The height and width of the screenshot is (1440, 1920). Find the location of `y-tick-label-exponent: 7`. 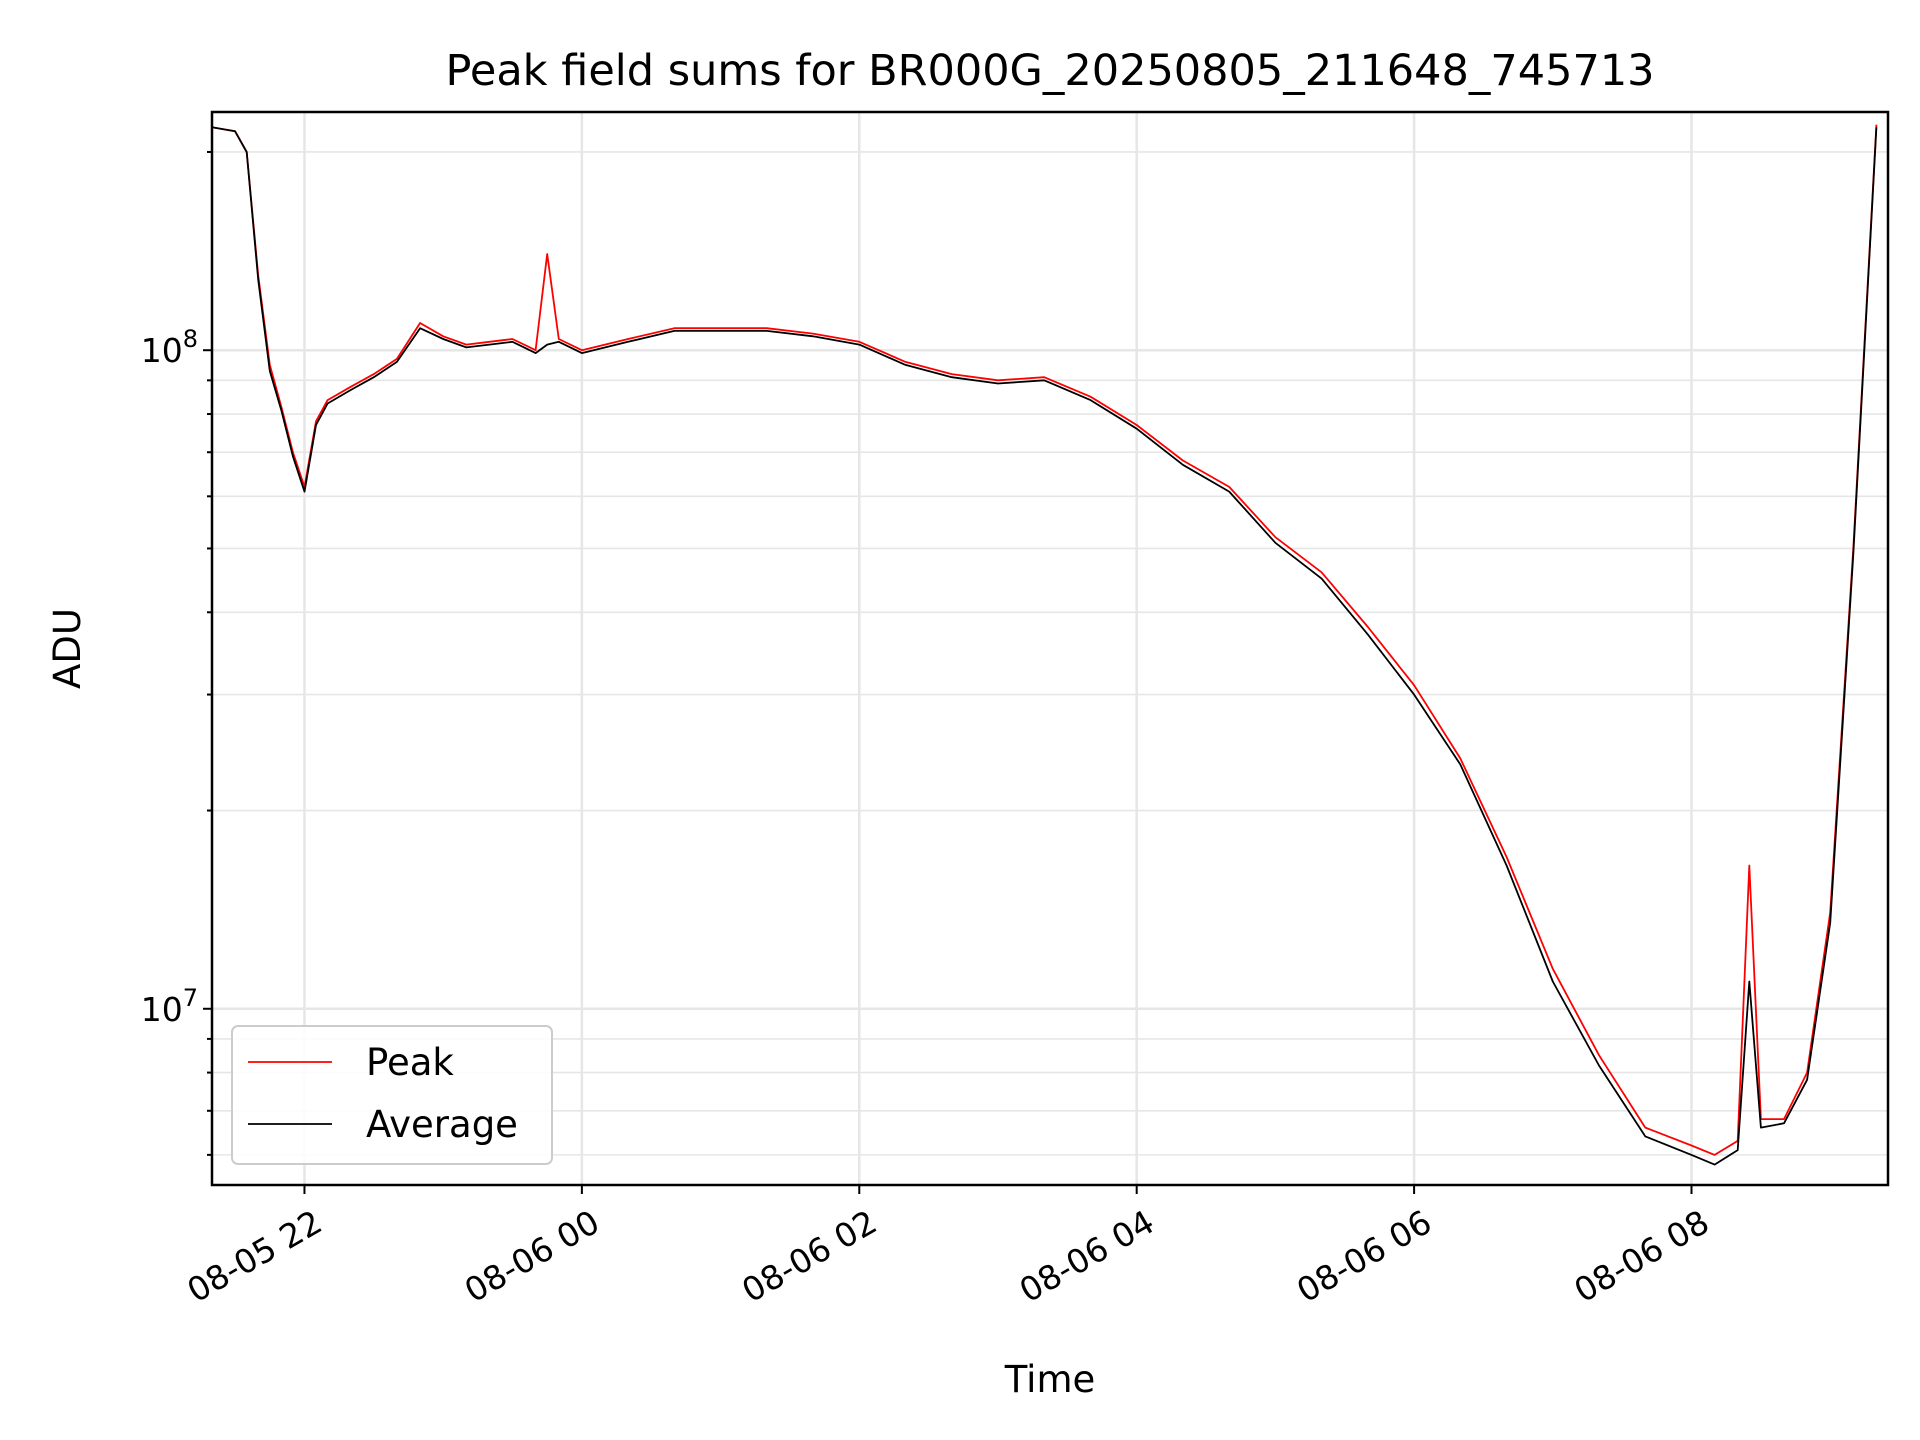

y-tick-label-exponent: 7 is located at coordinates (190, 998).